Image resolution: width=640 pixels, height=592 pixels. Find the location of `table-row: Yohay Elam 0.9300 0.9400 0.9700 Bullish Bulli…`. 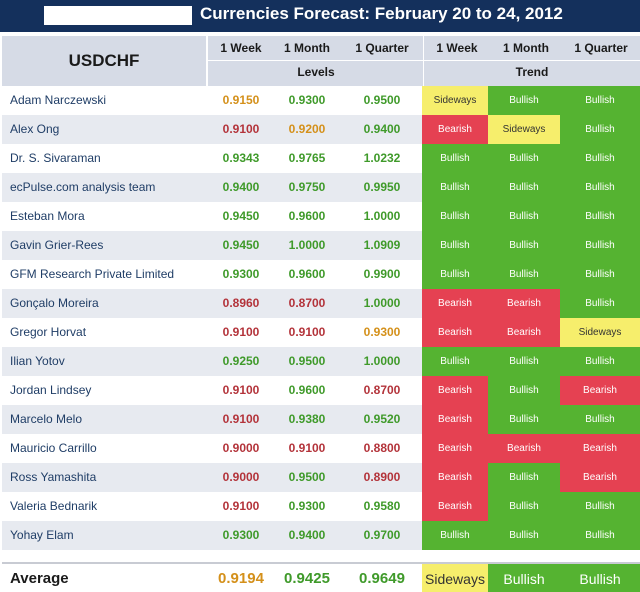

table-row: Yohay Elam 0.9300 0.9400 0.9700 Bullish Bulli… is located at coordinates (321, 535).